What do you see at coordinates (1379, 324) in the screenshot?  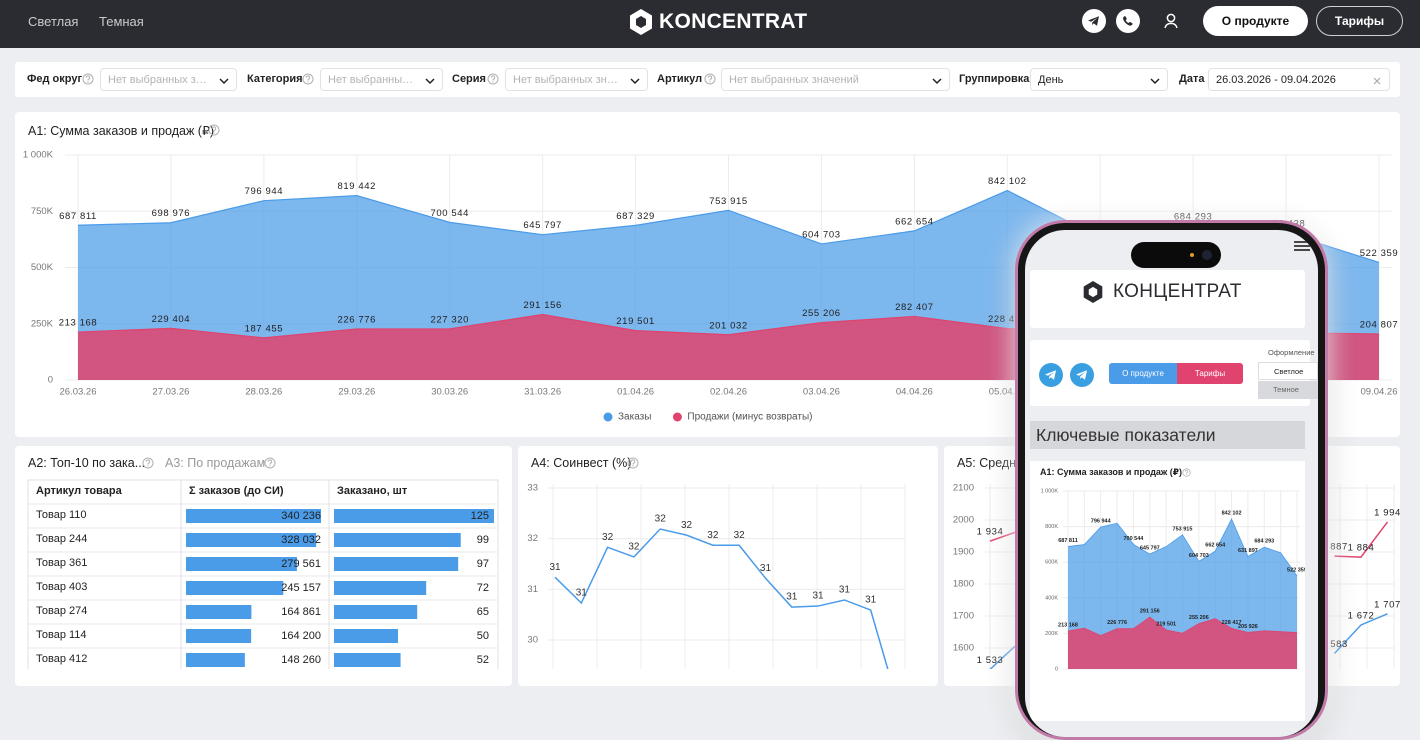 I see `value-label: 204 807` at bounding box center [1379, 324].